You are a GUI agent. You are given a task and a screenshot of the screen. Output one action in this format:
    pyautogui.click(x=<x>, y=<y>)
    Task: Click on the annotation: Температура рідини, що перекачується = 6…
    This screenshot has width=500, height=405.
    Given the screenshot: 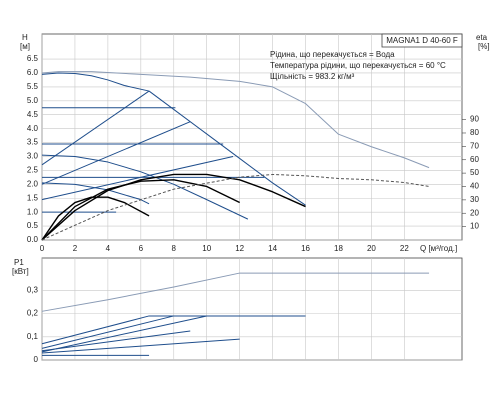 What is the action you would take?
    pyautogui.click(x=358, y=65)
    